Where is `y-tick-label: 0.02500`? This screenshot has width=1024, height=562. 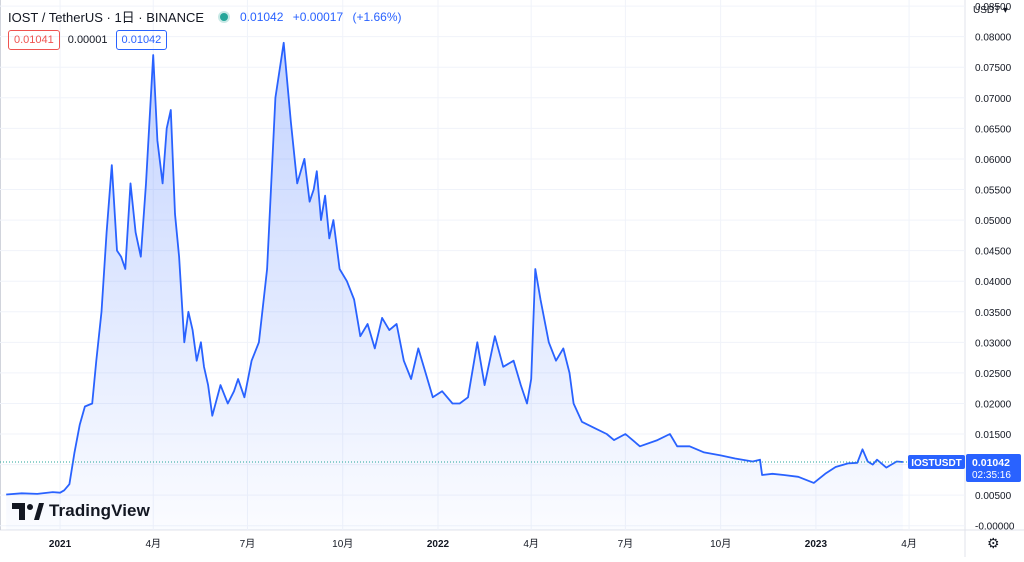
y-tick-label: 0.02500 is located at coordinates (993, 374).